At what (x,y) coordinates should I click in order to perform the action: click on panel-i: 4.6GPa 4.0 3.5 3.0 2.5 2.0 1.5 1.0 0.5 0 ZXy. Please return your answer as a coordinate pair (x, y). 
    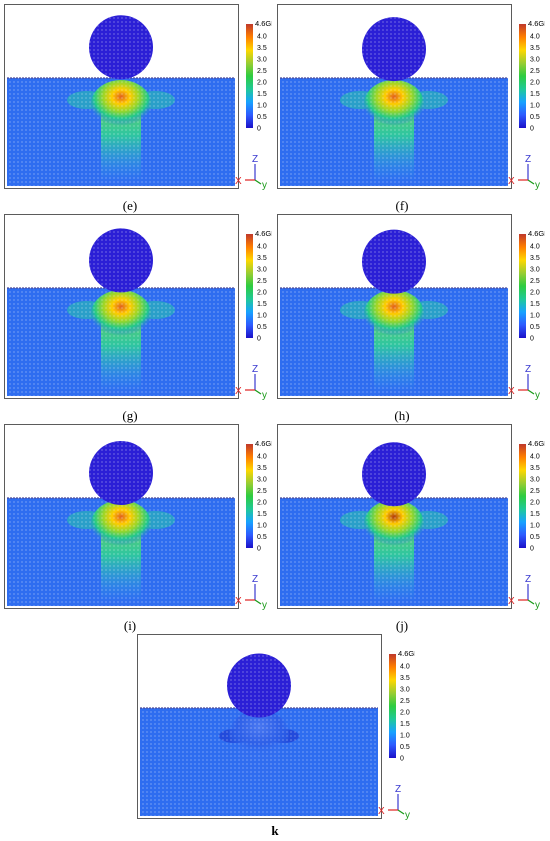
    Looking at the image, I should click on (138, 518).